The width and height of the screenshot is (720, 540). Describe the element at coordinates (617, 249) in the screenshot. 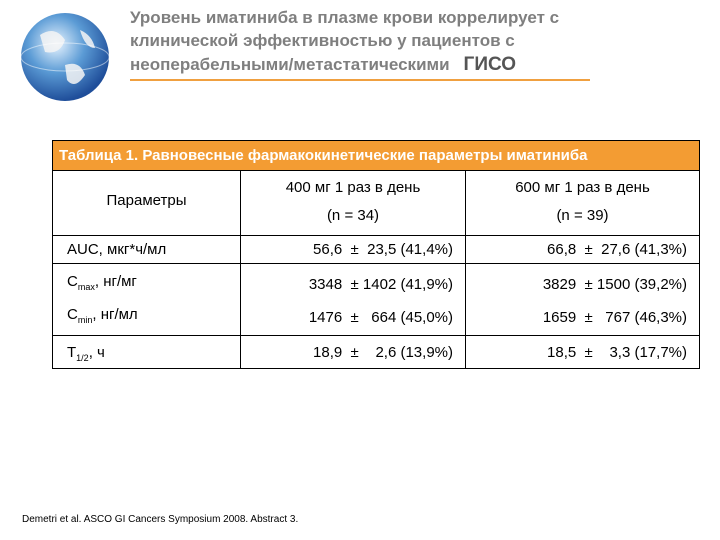

I see `value-text: 66,8 ± 27,6 (41,3%)` at that location.